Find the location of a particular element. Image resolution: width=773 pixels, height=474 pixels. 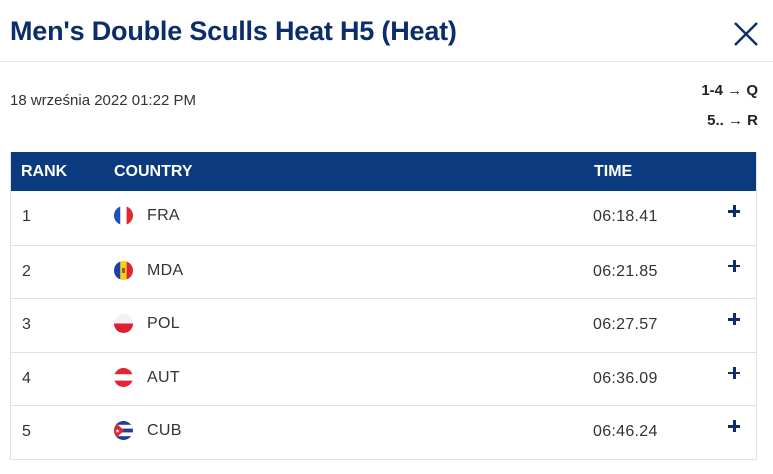

poland-flag-icon is located at coordinates (123, 324).